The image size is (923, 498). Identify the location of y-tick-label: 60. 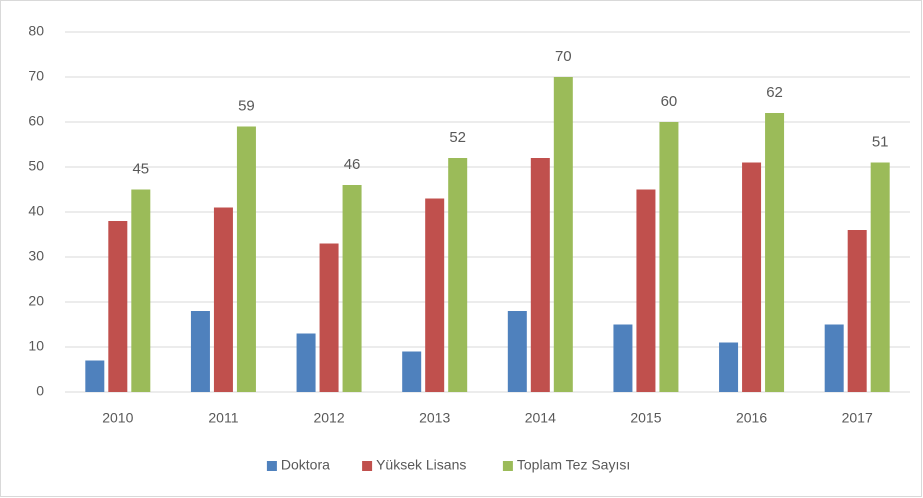
(36, 121).